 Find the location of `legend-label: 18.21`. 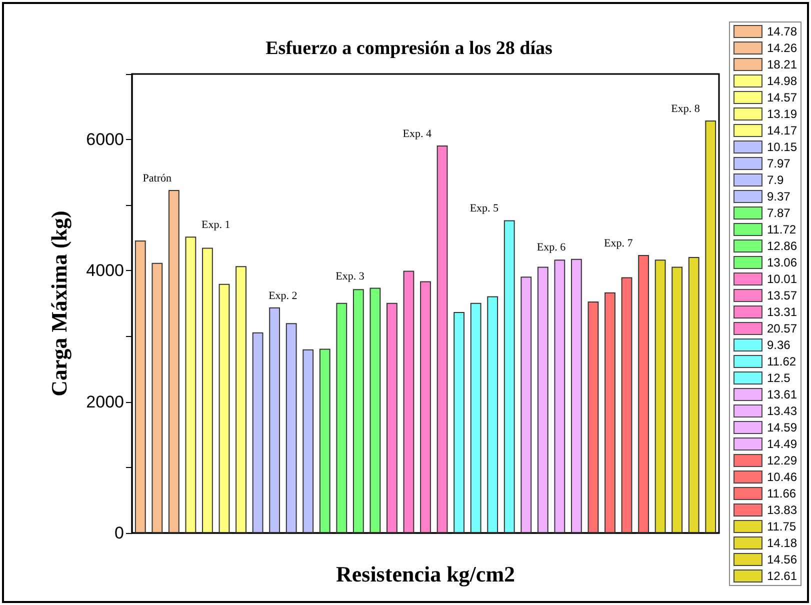

legend-label: 18.21 is located at coordinates (782, 65).